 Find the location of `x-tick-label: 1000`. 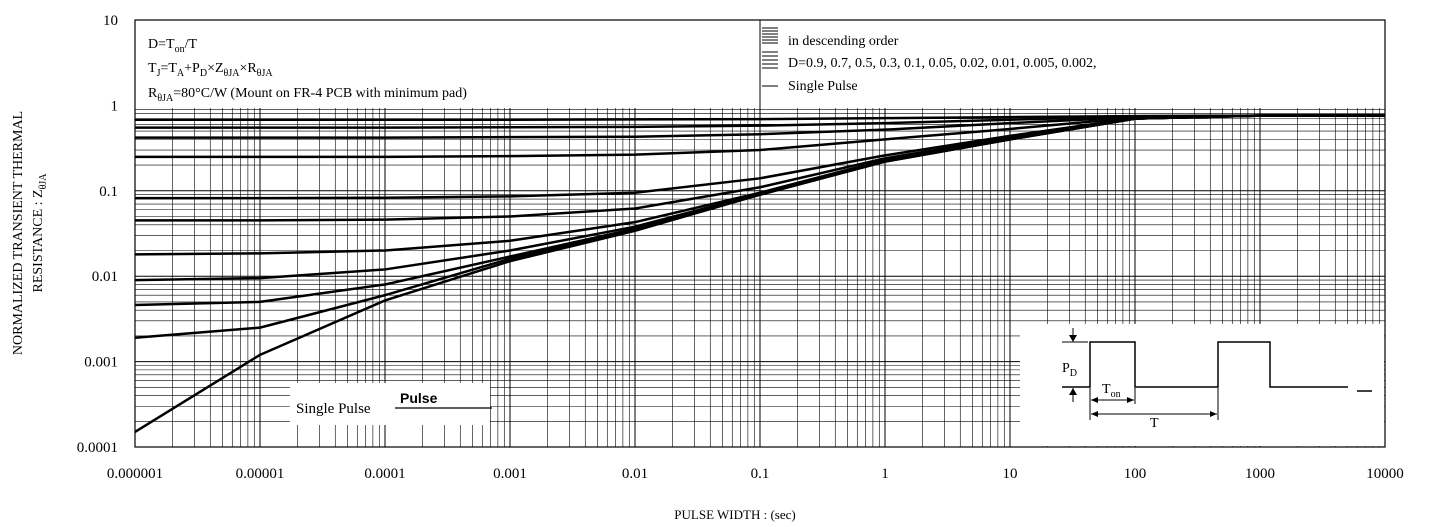

x-tick-label: 1000 is located at coordinates (1260, 474).